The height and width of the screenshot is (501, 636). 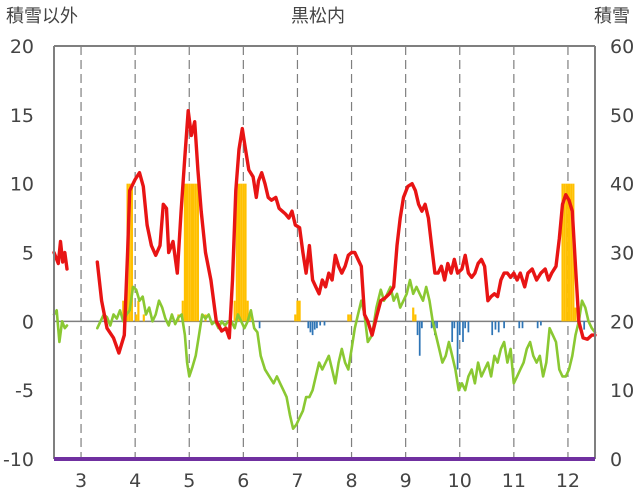 What do you see at coordinates (622, 47) in the screenshot?
I see `right-tick-label-60: 60` at bounding box center [622, 47].